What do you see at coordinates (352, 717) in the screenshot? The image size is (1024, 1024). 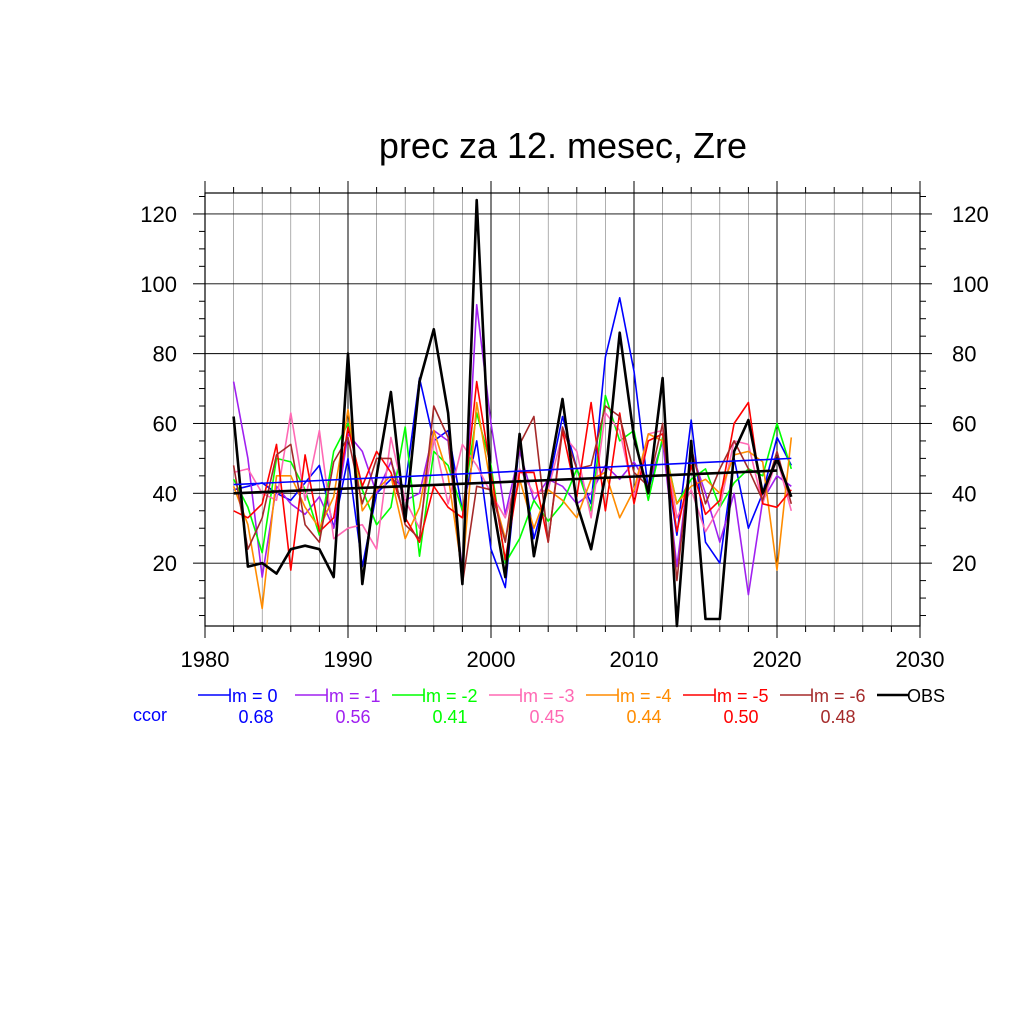 I see `legend-ccor-value: 0.56` at bounding box center [352, 717].